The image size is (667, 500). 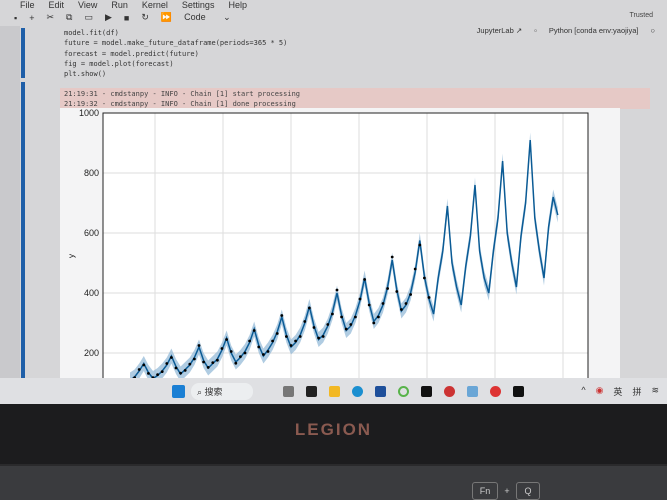 I want to click on wifi-icon: ≋, so click(x=655, y=389).